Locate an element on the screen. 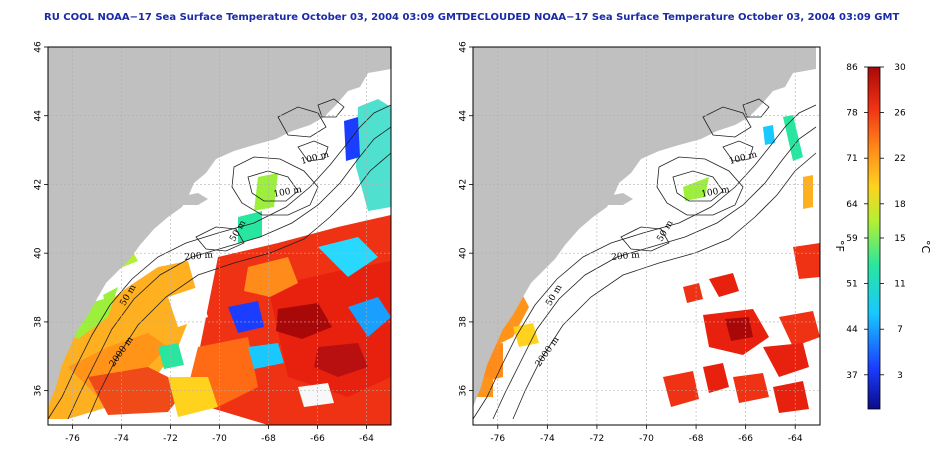 This screenshot has width=950, height=475. colorbar-celsius-tick: 26 is located at coordinates (900, 114).